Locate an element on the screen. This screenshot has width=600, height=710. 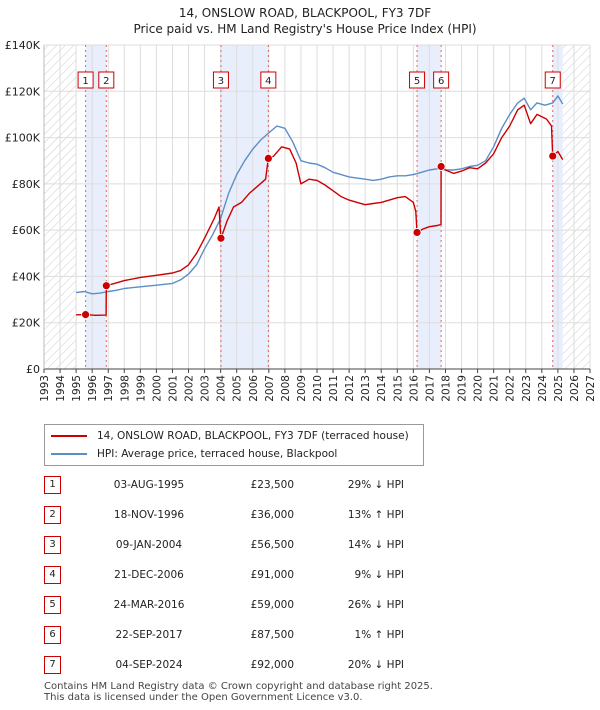
sale-price: £59,000 is located at coordinates (272, 605).